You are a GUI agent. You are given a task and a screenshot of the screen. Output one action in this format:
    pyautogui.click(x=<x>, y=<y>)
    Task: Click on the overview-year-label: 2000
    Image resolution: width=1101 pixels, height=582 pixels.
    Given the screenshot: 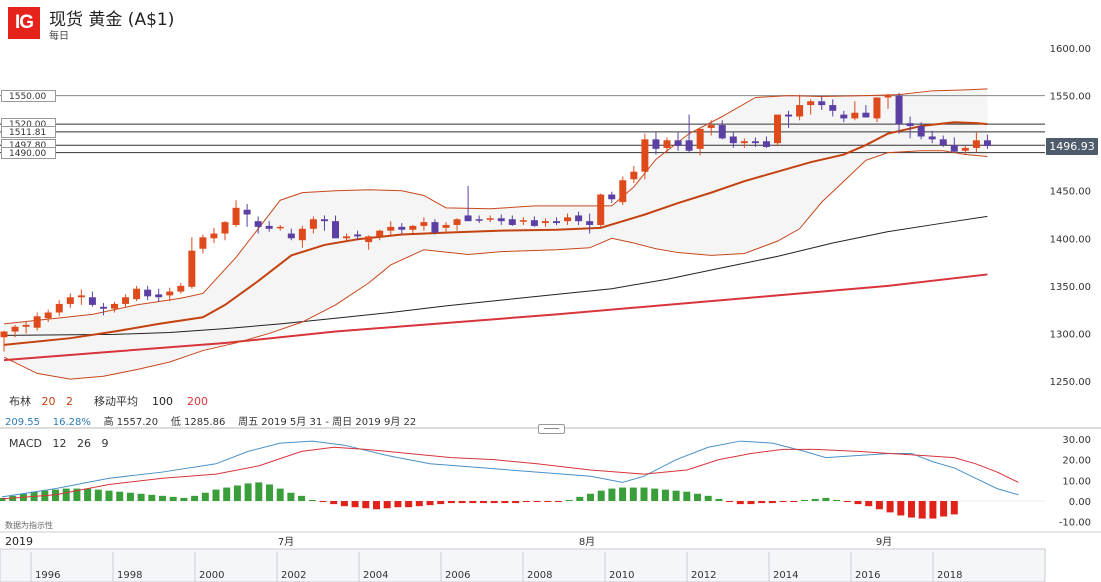 What is the action you would take?
    pyautogui.click(x=211, y=575)
    